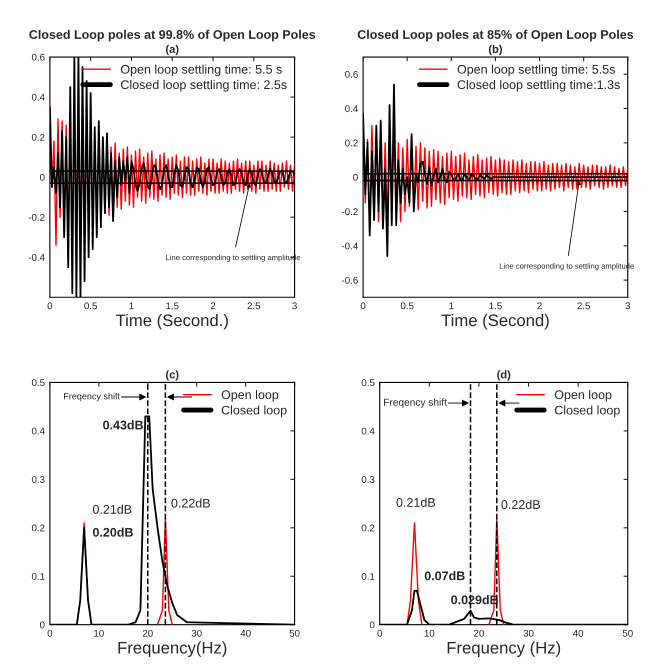 The height and width of the screenshot is (671, 665). Describe the element at coordinates (172, 649) in the screenshot. I see `x-axis-title: Frequency(Hz)` at that location.